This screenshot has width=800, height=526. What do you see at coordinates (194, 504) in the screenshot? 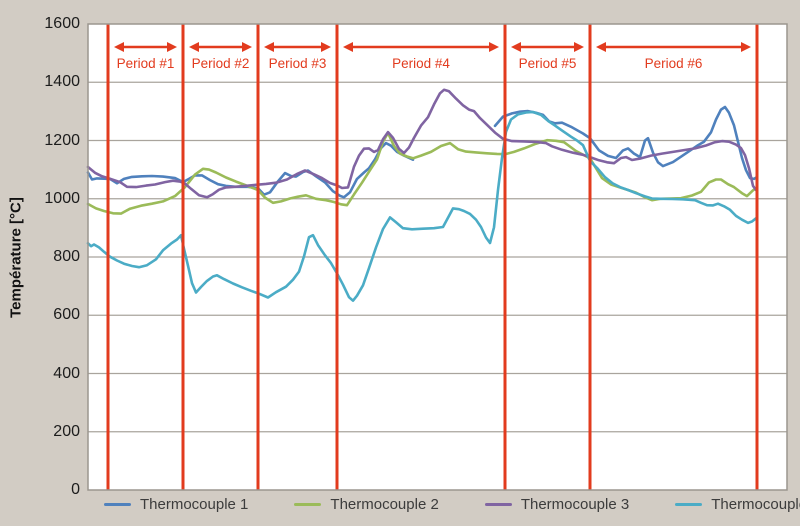
I see `legend-label: Thermocouple 1` at bounding box center [194, 504].